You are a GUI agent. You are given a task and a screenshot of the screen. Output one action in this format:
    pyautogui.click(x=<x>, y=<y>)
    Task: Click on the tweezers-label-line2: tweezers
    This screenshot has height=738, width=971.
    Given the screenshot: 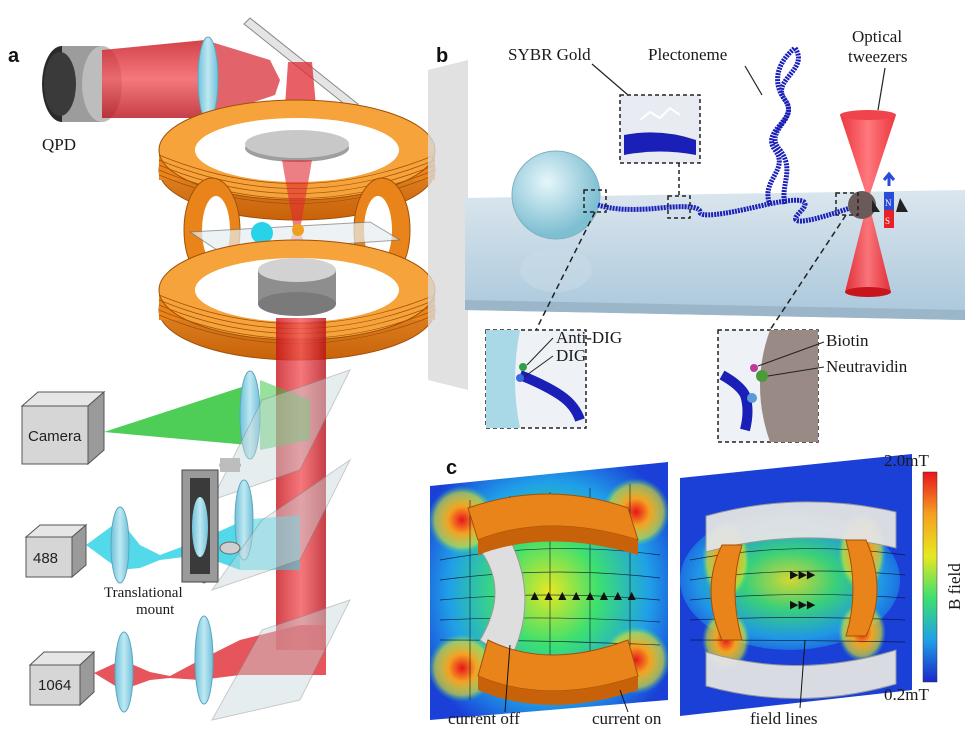 What is the action you would take?
    pyautogui.click(x=877, y=56)
    